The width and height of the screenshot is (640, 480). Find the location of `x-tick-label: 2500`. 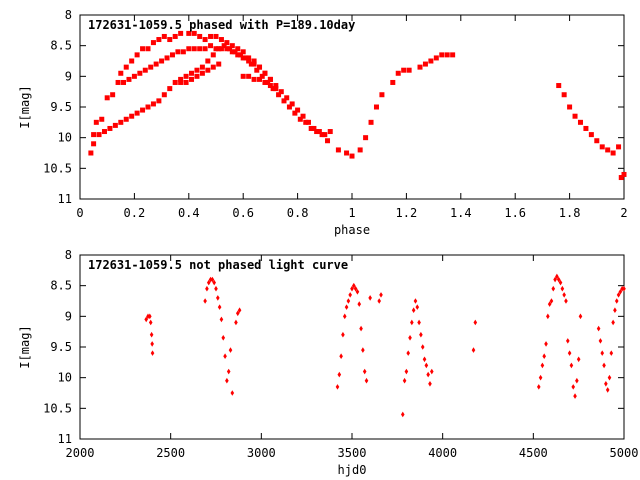

x-tick-label: 2500 is located at coordinates (170, 453).